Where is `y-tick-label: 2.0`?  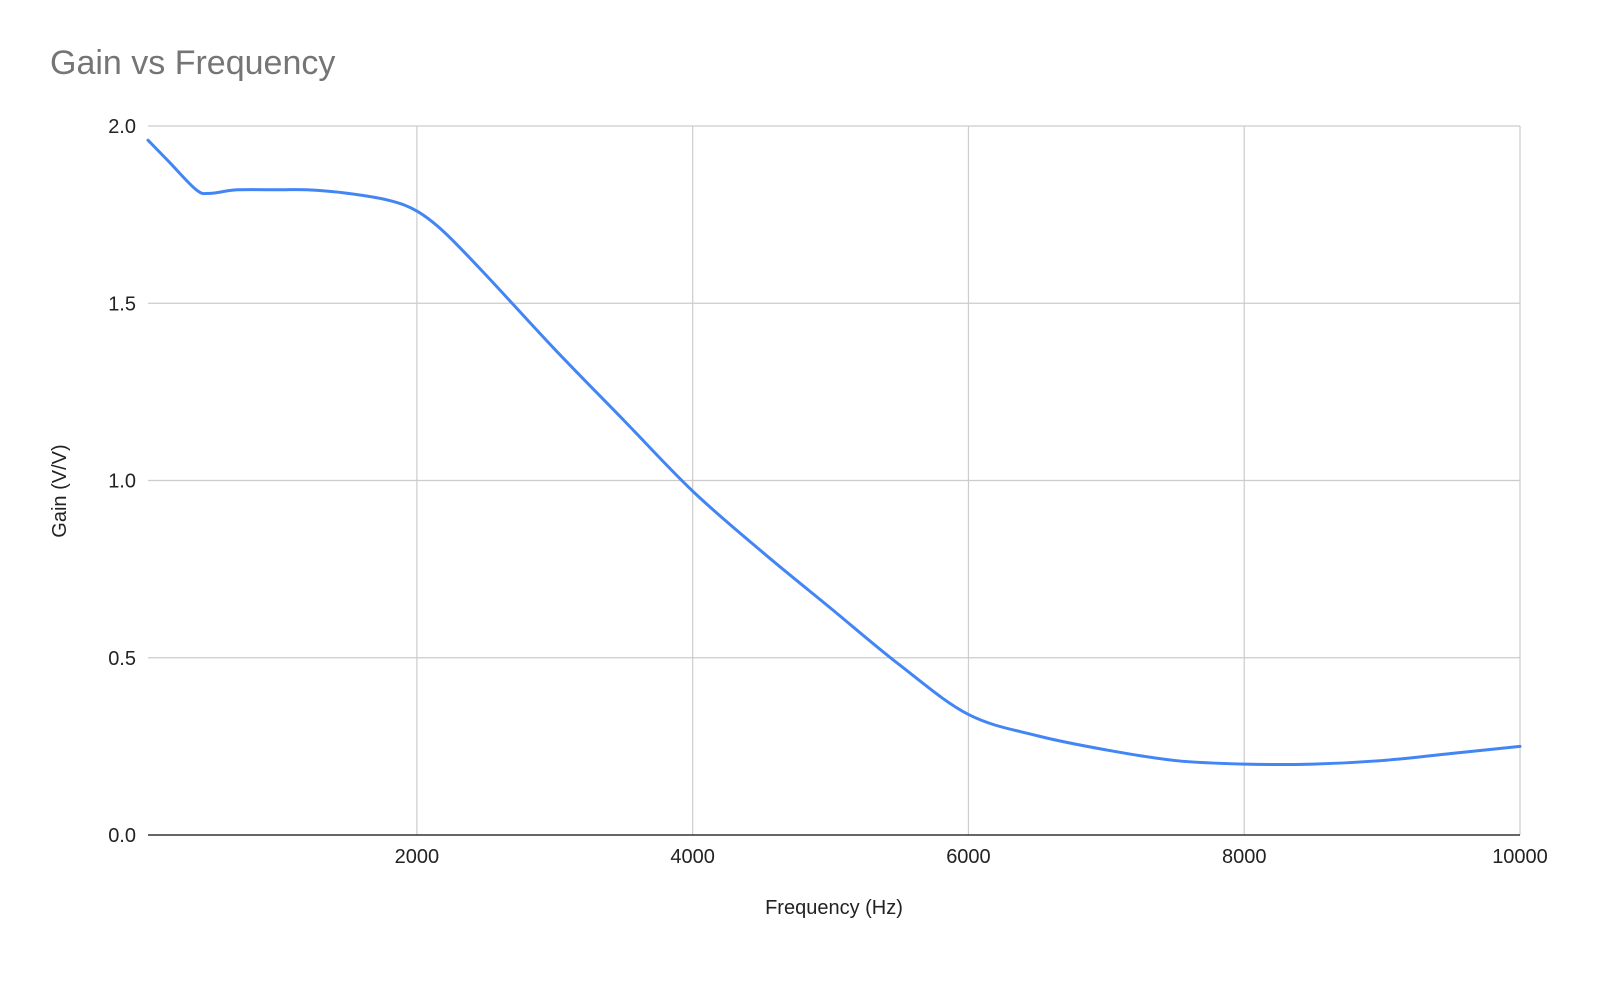
y-tick-label: 2.0 is located at coordinates (122, 127).